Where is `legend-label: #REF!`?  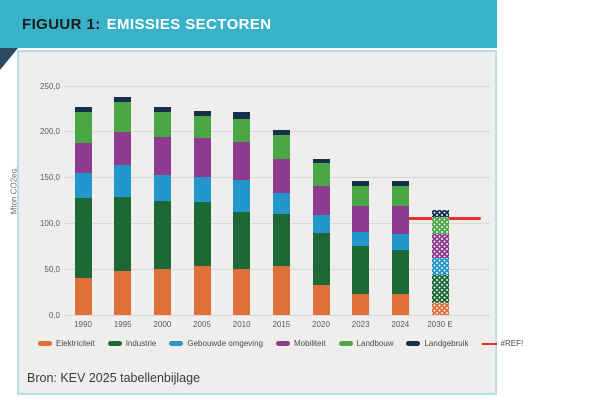 legend-label: #REF! is located at coordinates (512, 343).